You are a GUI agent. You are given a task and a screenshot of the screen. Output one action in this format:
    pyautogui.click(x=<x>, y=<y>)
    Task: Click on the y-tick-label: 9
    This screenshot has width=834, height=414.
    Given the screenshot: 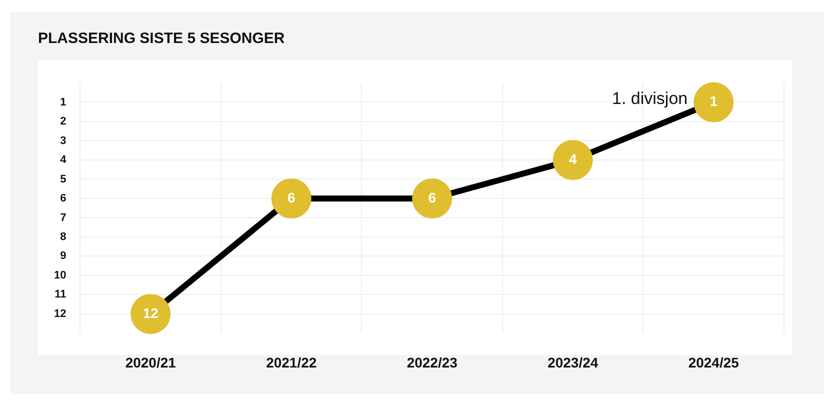 What is the action you would take?
    pyautogui.click(x=63, y=256)
    